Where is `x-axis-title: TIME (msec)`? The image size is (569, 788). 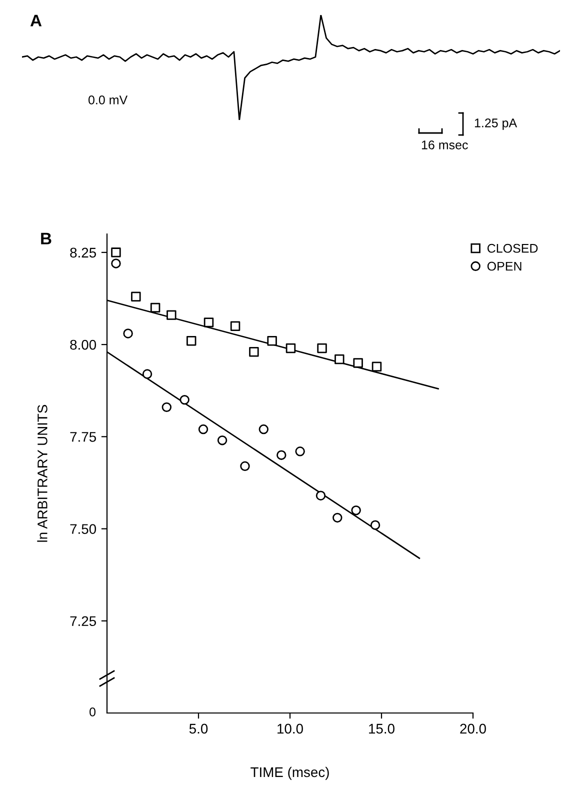
x-axis-title: TIME (msec) is located at coordinates (289, 773).